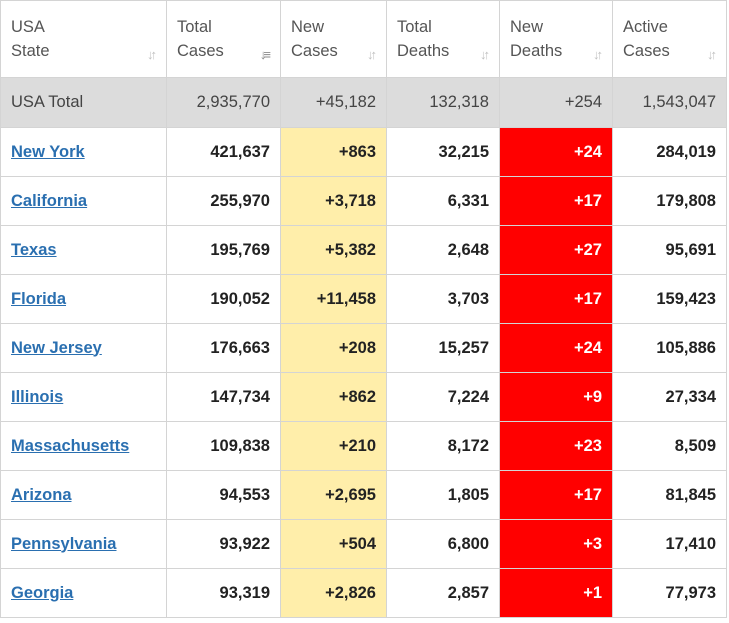 This screenshot has height=623, width=729. What do you see at coordinates (83, 397) in the screenshot?
I see `state-cell: Illinois` at bounding box center [83, 397].